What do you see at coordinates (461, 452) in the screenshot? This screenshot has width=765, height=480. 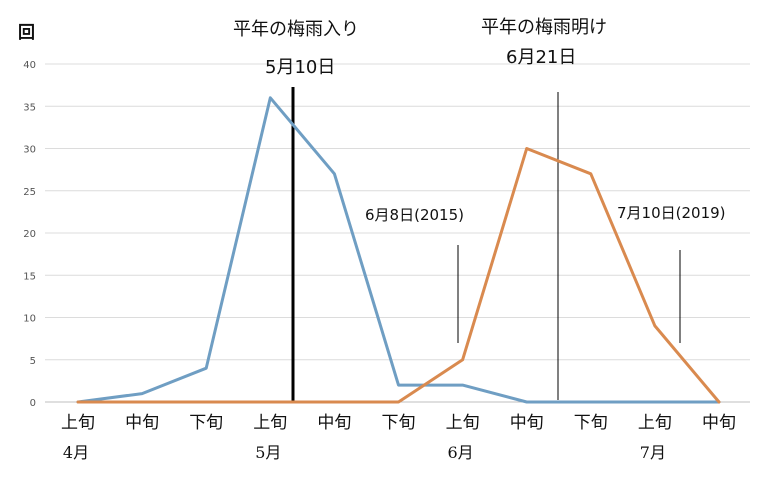 I see `month-label: 6月` at bounding box center [461, 452].